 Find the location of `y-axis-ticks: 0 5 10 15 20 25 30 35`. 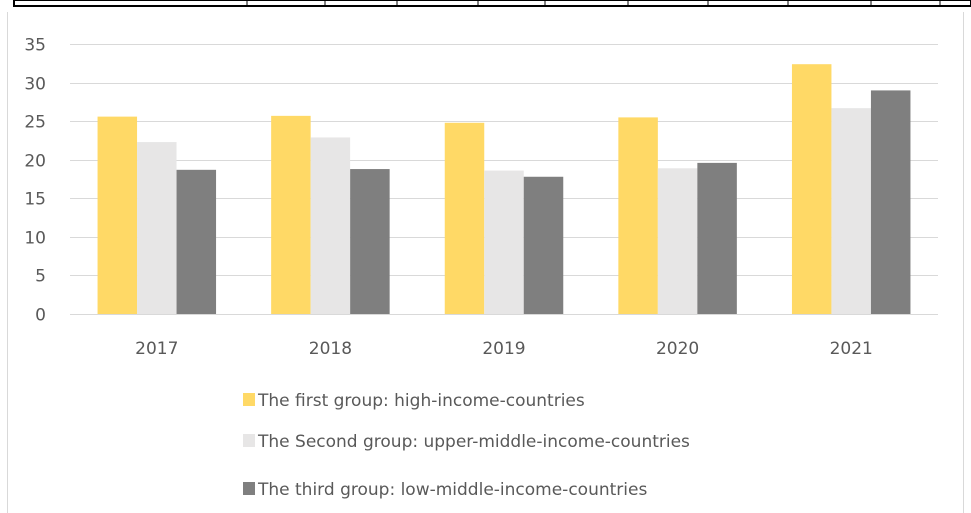

y-axis-ticks: 0 5 10 15 20 25 30 35 is located at coordinates (35, 181).